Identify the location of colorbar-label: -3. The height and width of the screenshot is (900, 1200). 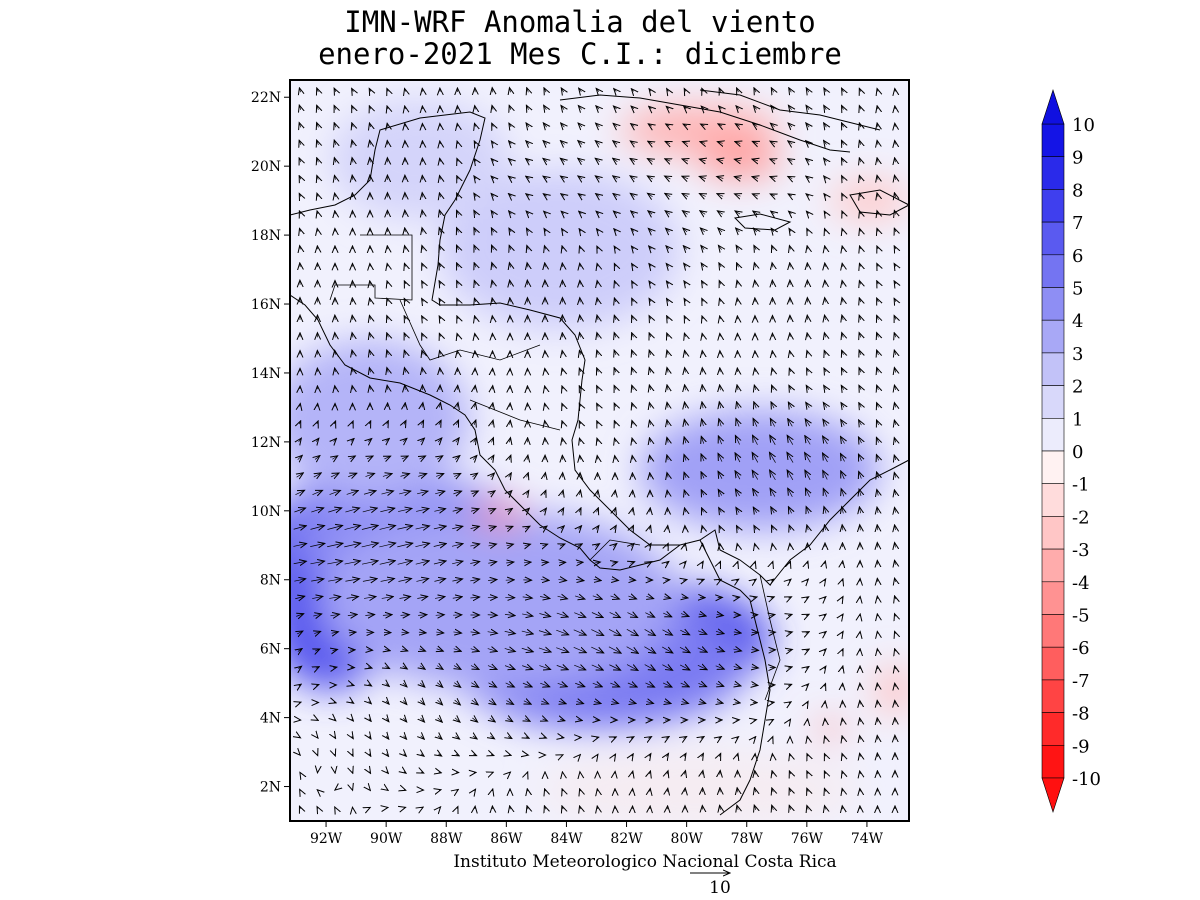
(1081, 550).